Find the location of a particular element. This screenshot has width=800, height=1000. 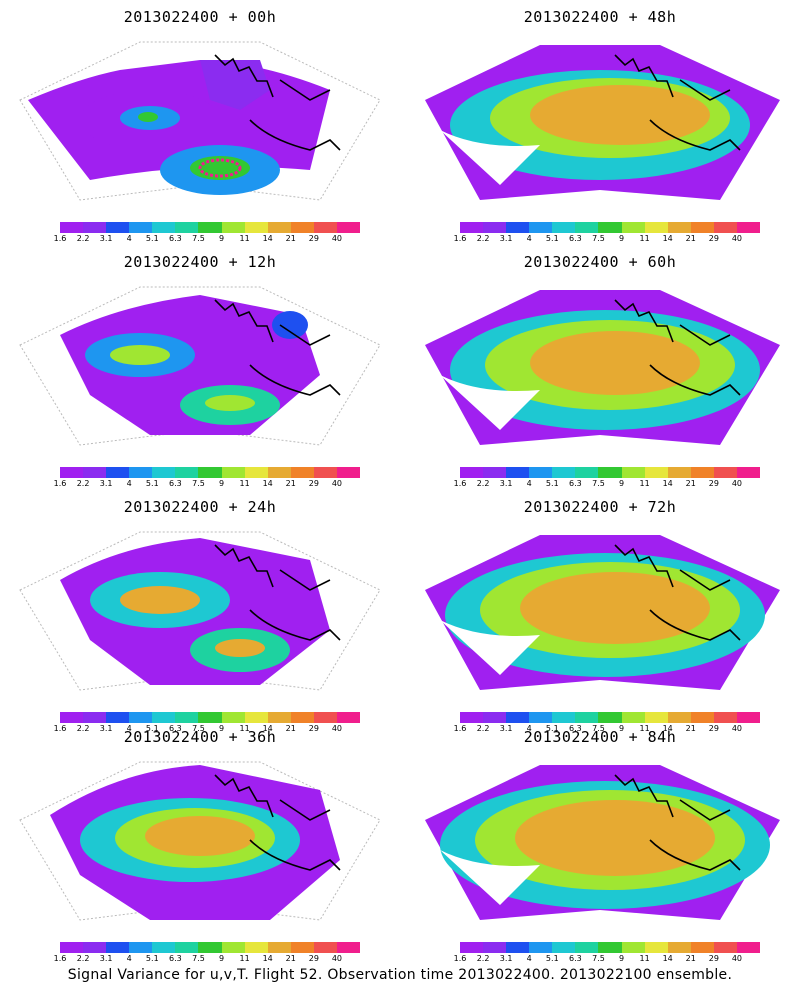

panel-title: 2013022400 + 48h is located at coordinates (600, 17).